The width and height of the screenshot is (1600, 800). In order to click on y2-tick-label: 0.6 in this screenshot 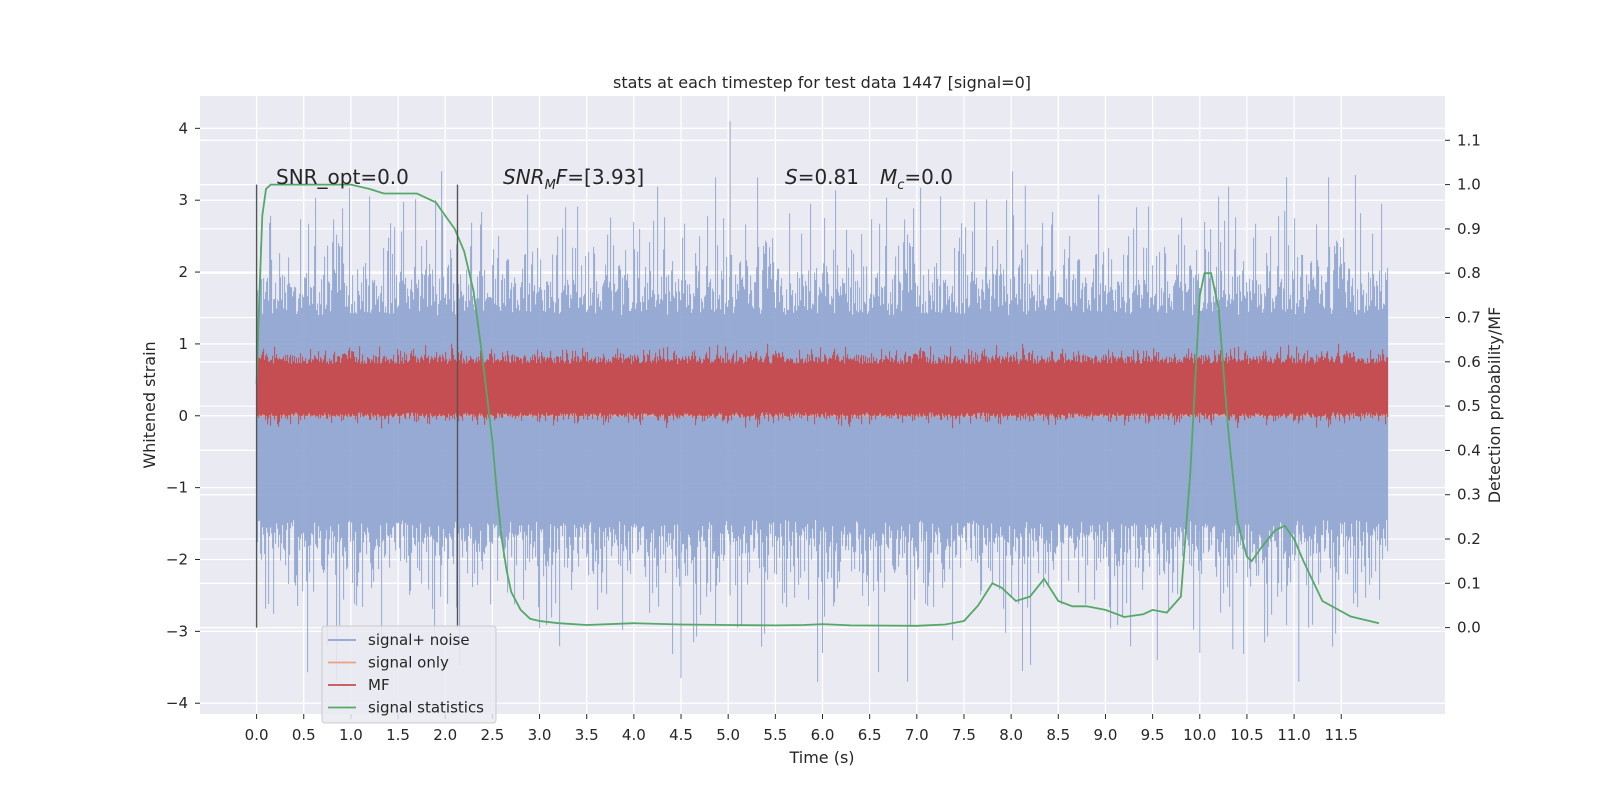, I will do `click(1469, 362)`.